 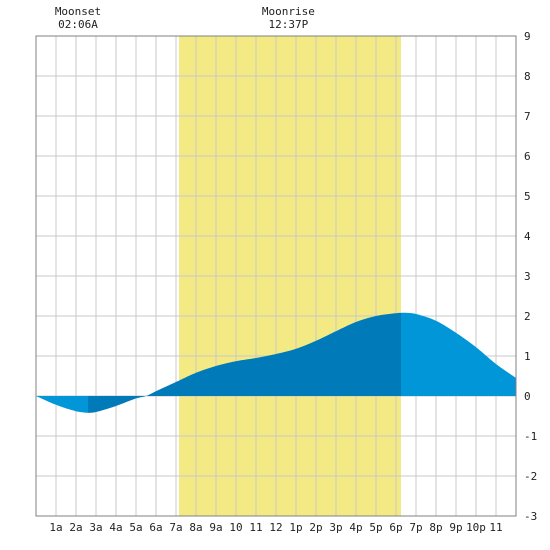 I want to click on y-tick-label: 7, so click(x=527, y=116).